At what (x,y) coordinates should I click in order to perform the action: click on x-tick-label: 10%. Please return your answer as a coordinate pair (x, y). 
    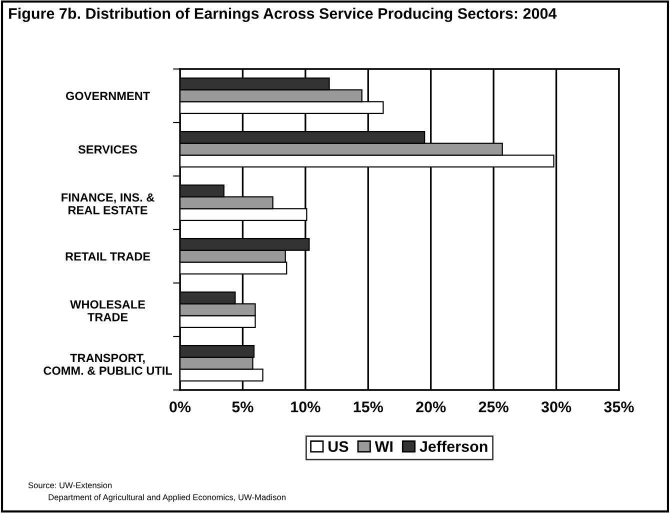
    Looking at the image, I should click on (305, 407).